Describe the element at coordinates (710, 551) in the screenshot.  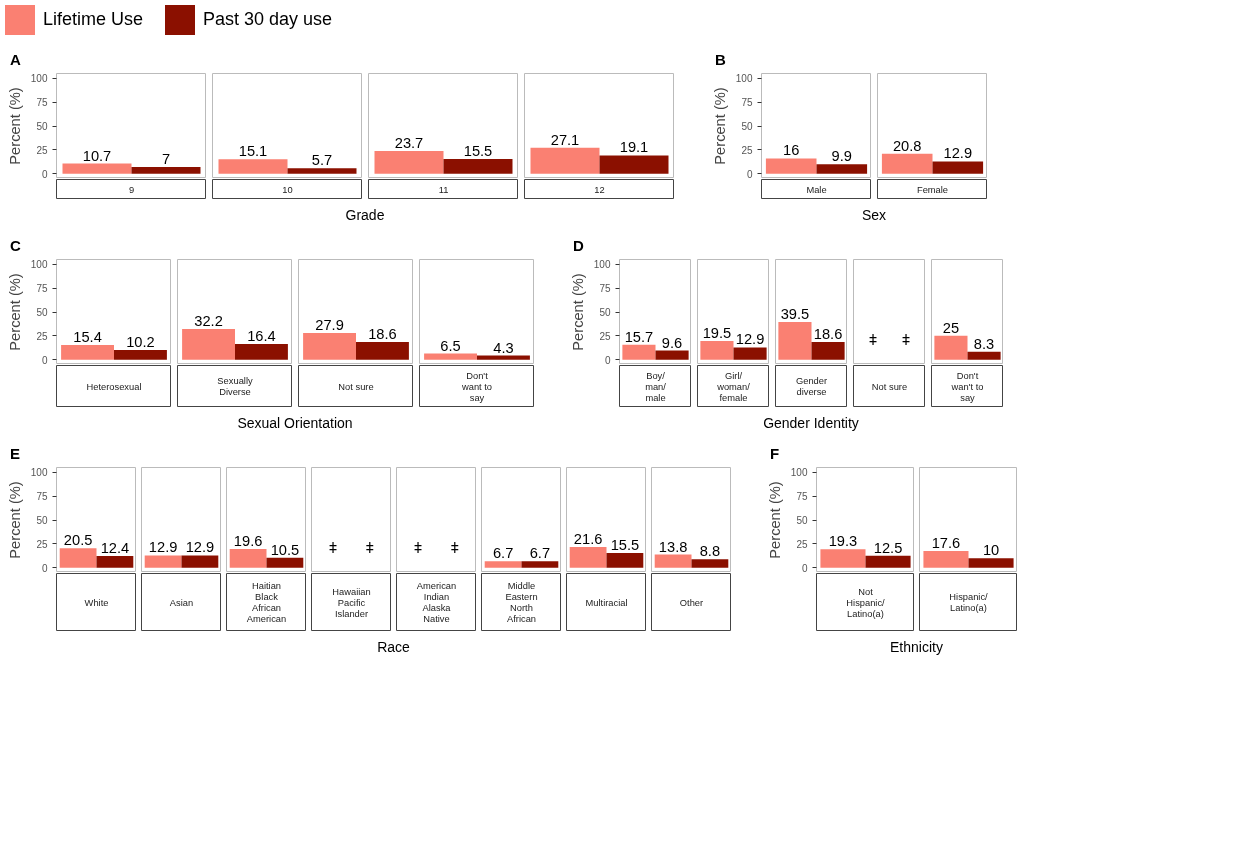
I see `data-label: 8.8` at that location.